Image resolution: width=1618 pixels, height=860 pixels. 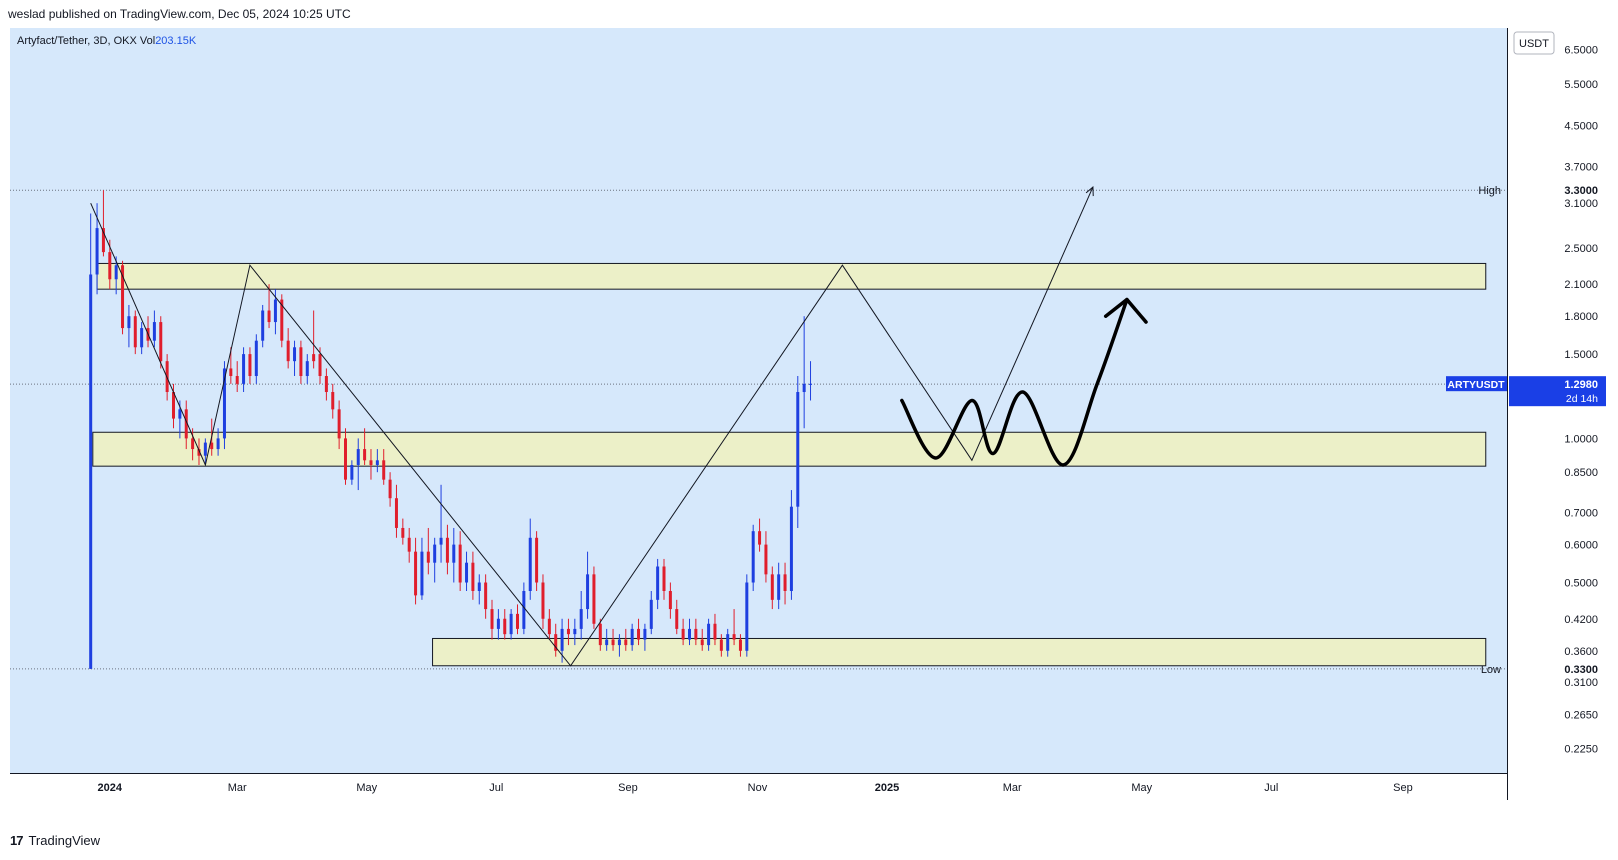 What do you see at coordinates (17, 840) in the screenshot?
I see `tradingview-logo-icon: 17` at bounding box center [17, 840].